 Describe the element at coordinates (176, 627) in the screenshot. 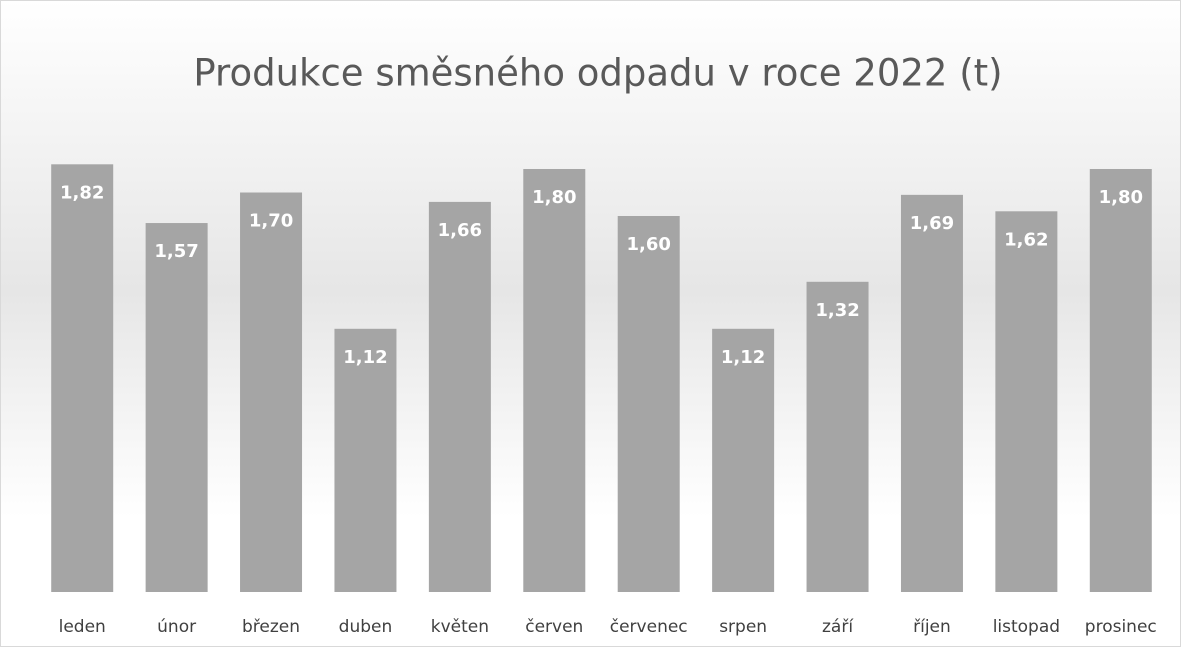

I see `x-tick-label: únor` at that location.